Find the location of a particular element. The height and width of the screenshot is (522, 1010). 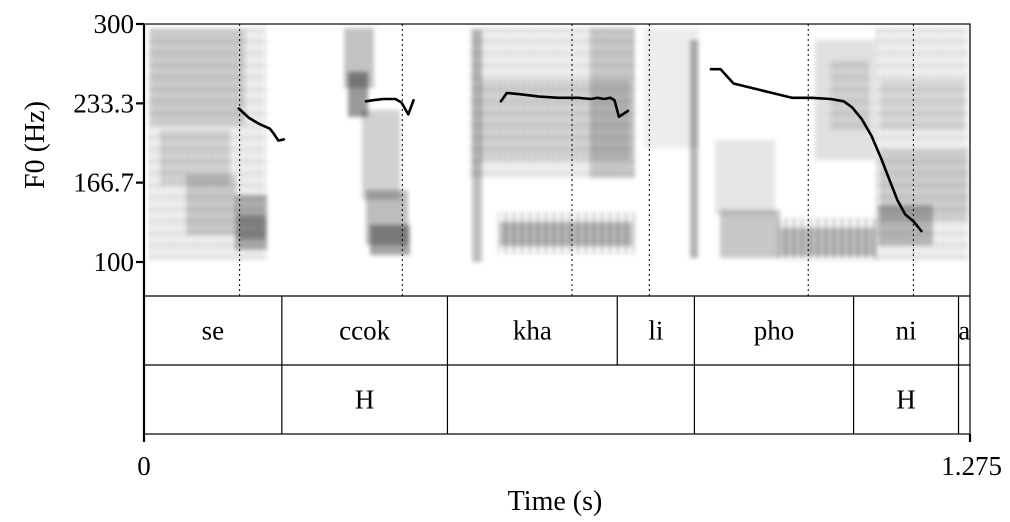

y-tick-label: 233.3 is located at coordinates (103, 103).